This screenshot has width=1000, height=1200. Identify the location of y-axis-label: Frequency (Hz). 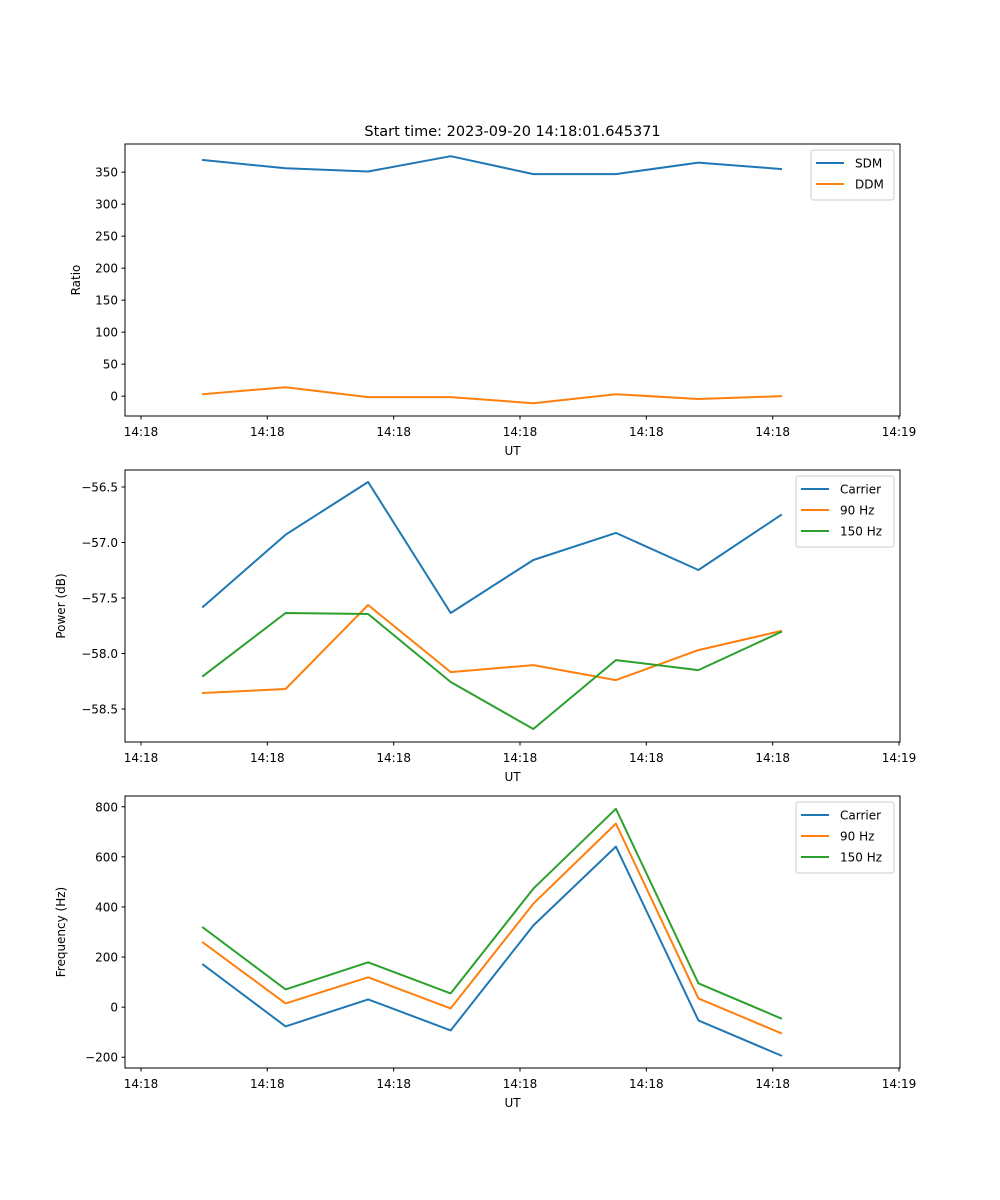
(61, 932).